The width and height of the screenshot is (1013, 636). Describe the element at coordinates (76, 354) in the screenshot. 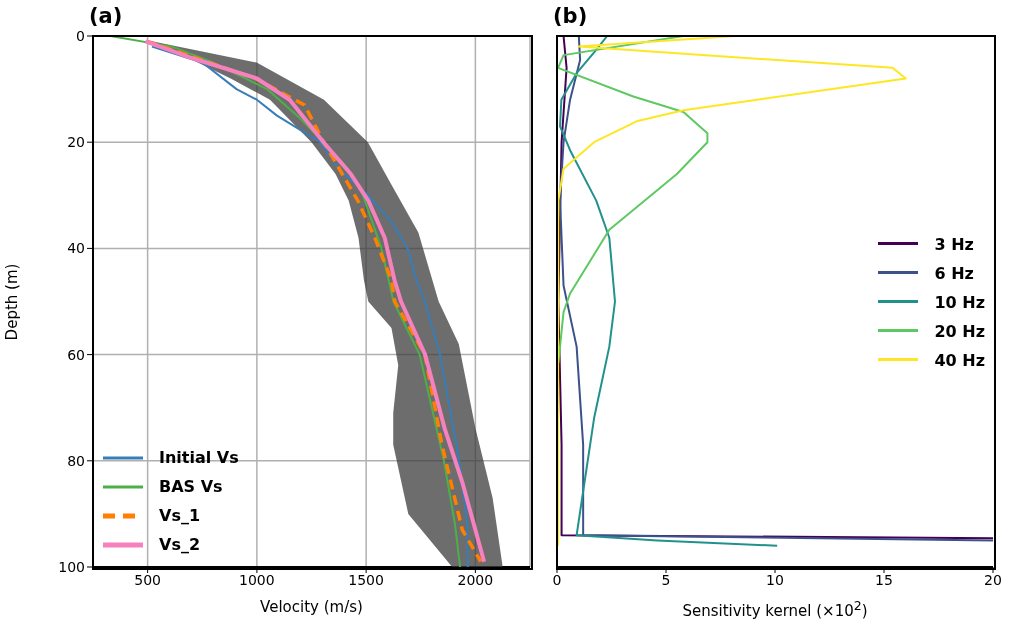

I see `y-tick-label: 60` at that location.